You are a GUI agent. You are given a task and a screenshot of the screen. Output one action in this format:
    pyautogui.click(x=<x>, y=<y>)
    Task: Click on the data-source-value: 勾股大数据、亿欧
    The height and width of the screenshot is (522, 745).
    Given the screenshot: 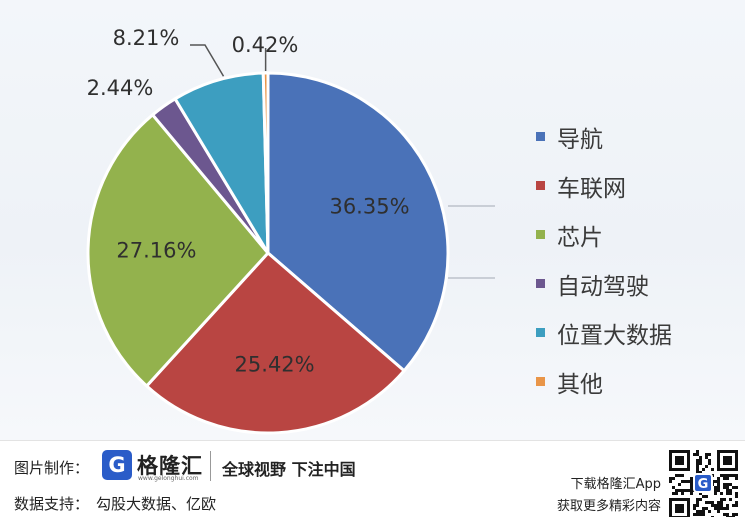 What is the action you would take?
    pyautogui.click(x=156, y=504)
    